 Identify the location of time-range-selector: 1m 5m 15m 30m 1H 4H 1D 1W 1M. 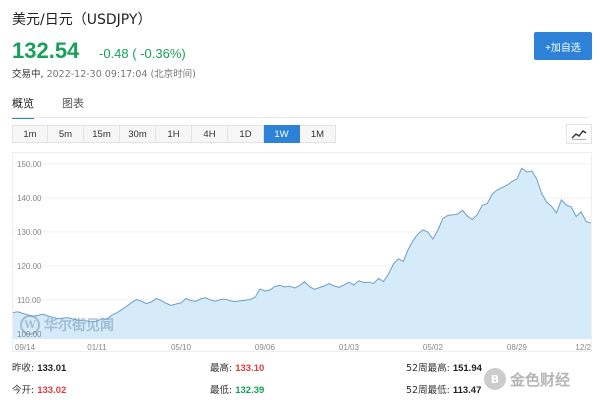
(174, 134).